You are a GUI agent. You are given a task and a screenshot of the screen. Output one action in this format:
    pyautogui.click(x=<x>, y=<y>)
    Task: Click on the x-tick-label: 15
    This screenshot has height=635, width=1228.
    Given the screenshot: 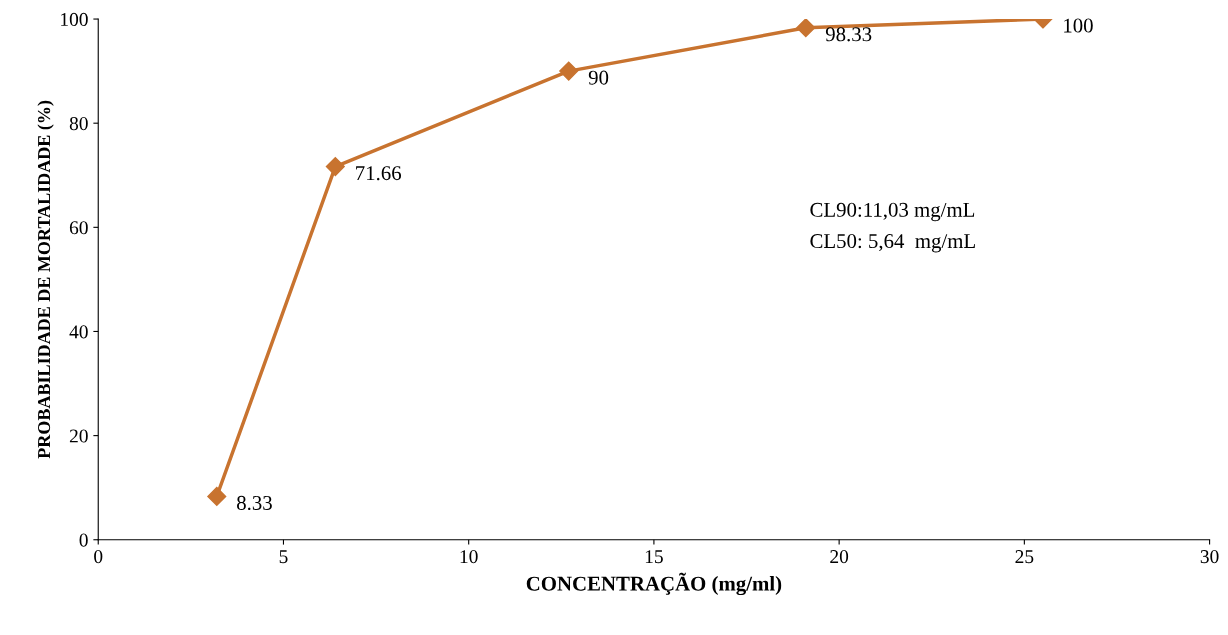 What is the action you would take?
    pyautogui.click(x=654, y=557)
    